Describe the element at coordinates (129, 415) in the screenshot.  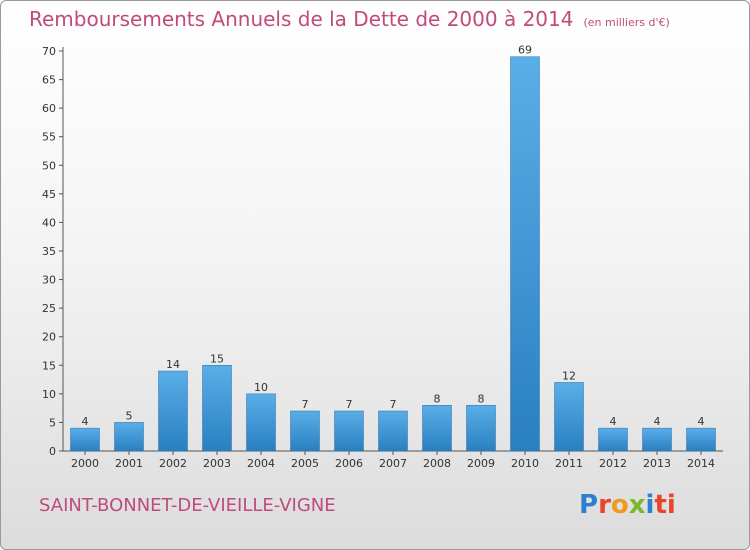
I see `bar-value-label: 5` at that location.